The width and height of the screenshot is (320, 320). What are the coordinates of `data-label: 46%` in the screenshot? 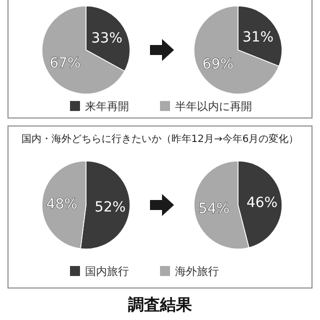 It's located at (262, 202).